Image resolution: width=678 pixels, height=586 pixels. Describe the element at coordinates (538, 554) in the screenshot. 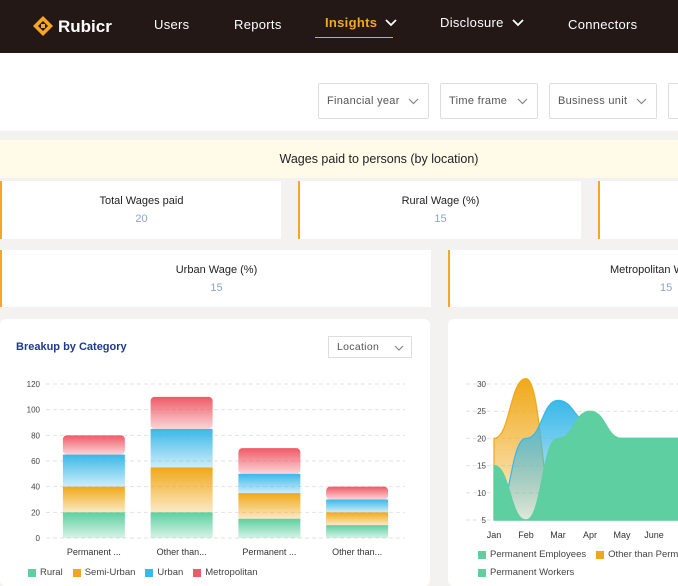

I see `legend-label: Permanent Employees` at that location.